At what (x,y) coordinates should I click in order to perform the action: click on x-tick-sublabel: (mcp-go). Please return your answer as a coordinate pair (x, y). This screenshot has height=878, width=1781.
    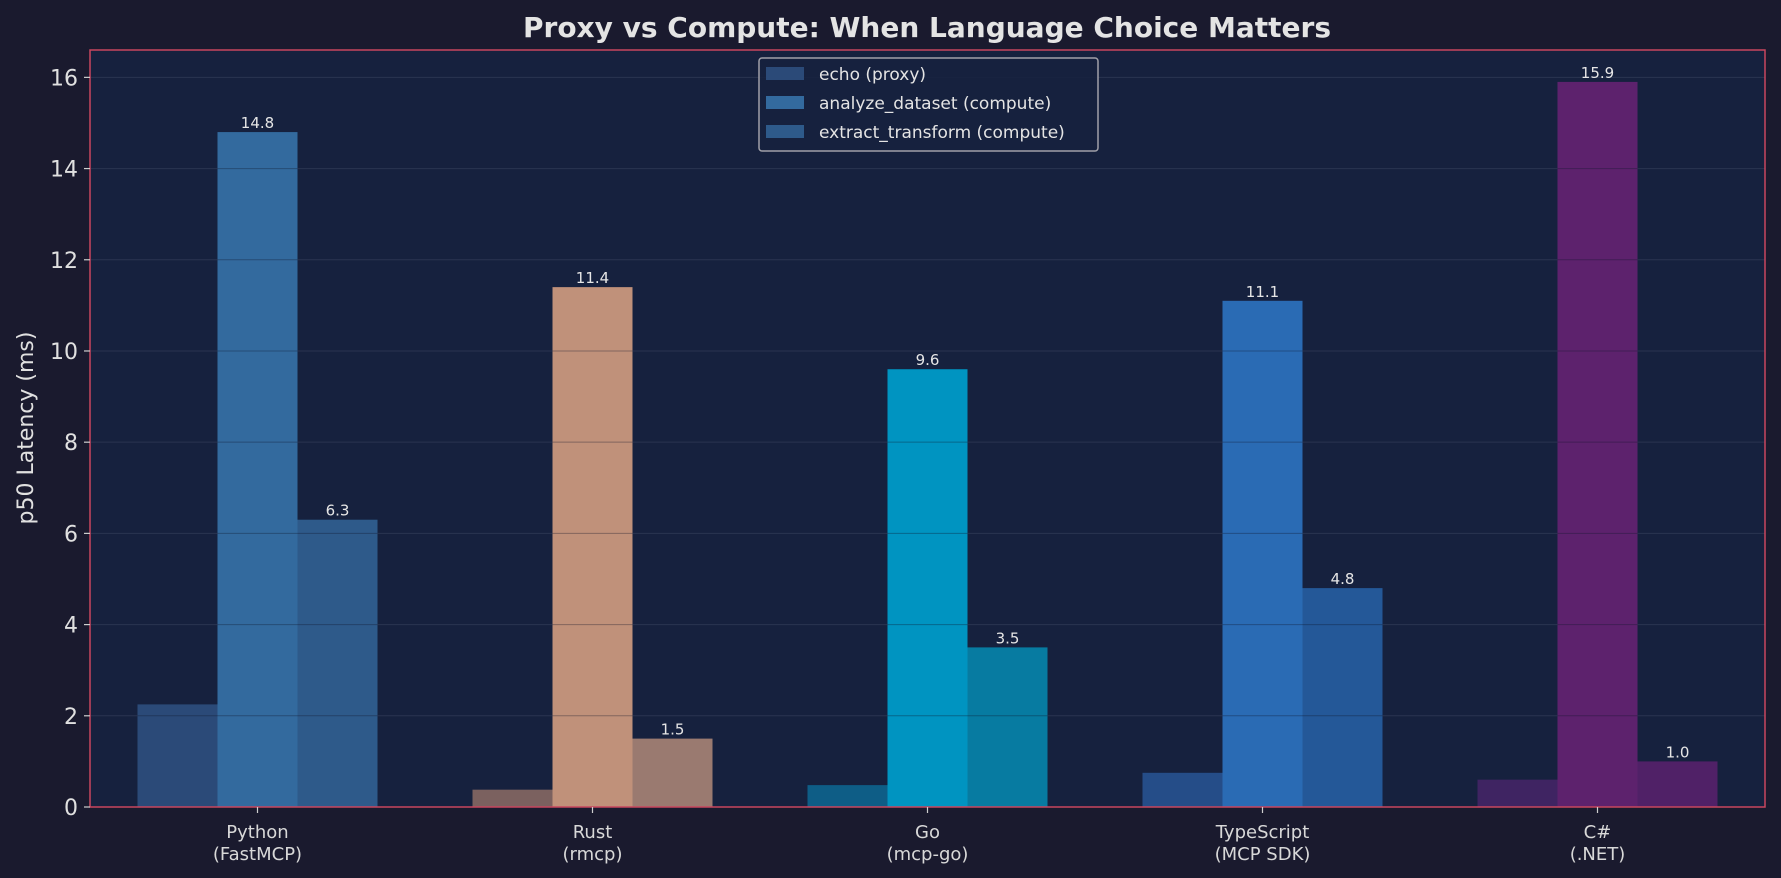
    Looking at the image, I should click on (928, 854).